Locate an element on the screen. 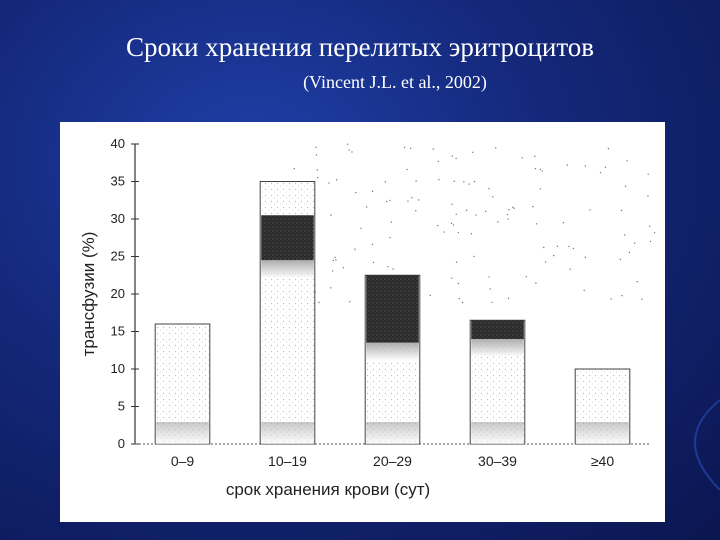 This screenshot has width=720, height=540. y-tick-label: 25 is located at coordinates (118, 256).